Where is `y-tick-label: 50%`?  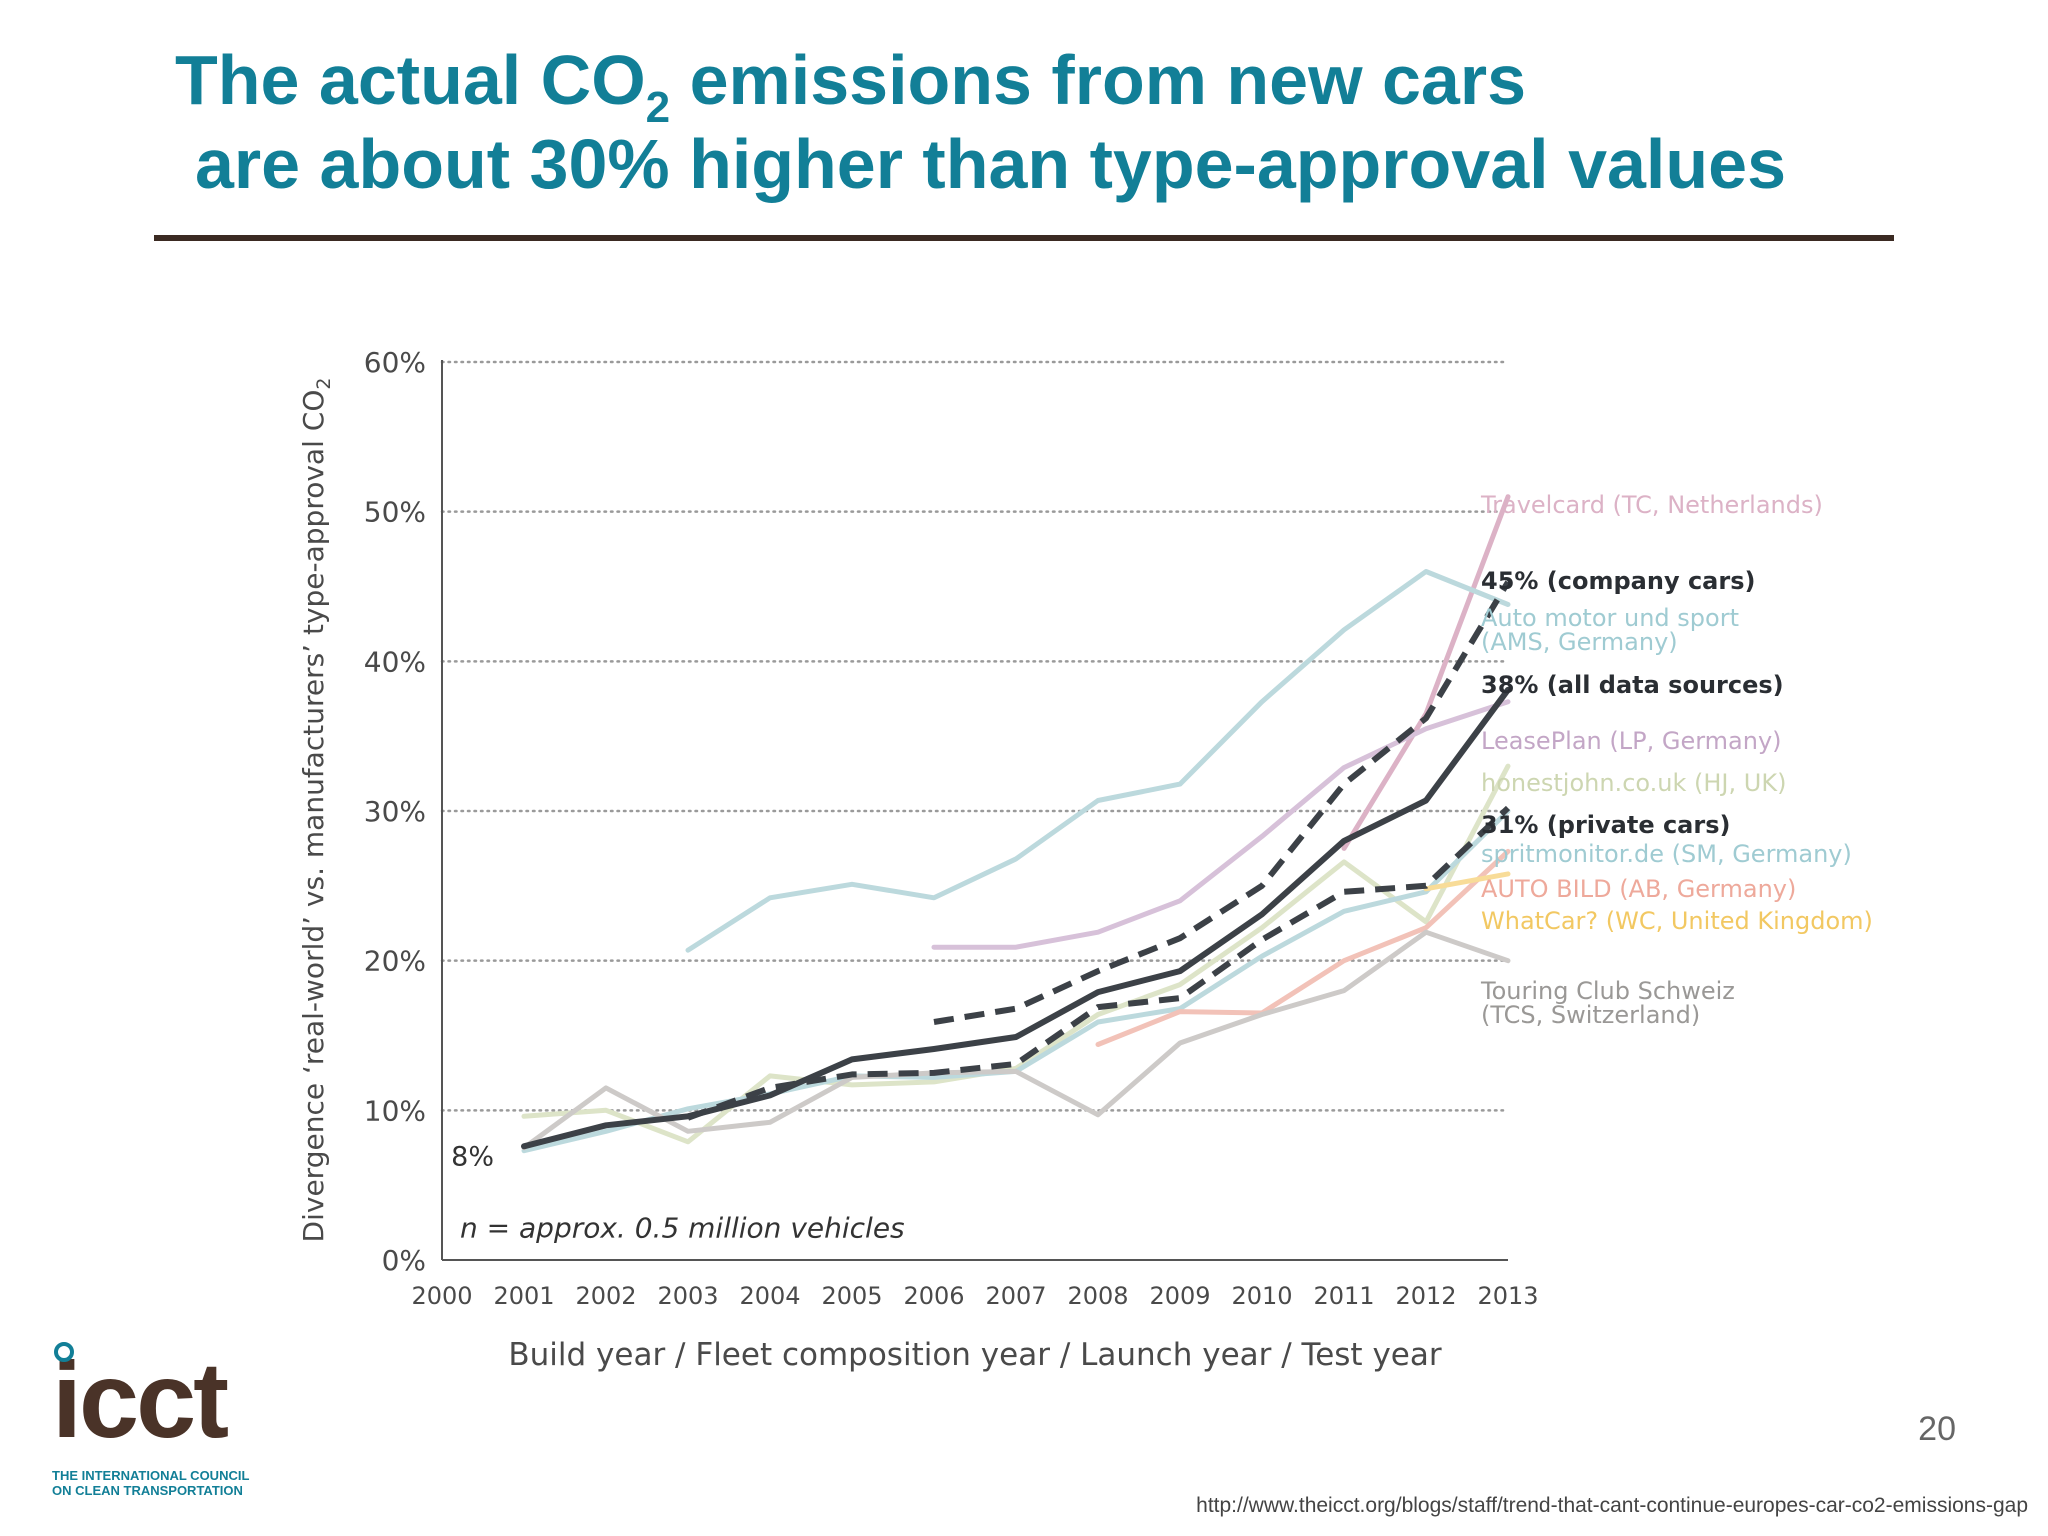
y-tick-label: 50% is located at coordinates (395, 512).